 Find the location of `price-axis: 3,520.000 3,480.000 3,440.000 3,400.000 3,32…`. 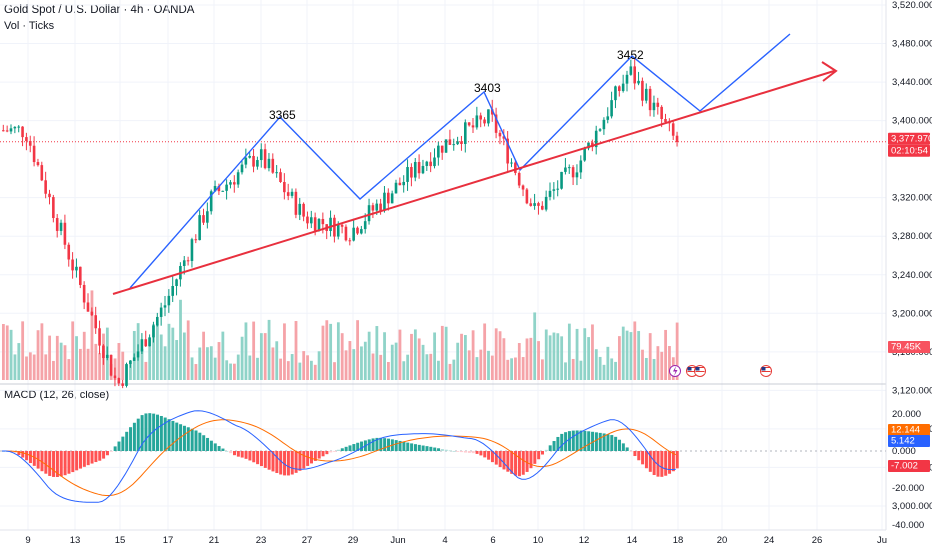

price-axis: 3,520.000 3,480.000 3,440.000 3,400.000 3,32… is located at coordinates (910, 265).